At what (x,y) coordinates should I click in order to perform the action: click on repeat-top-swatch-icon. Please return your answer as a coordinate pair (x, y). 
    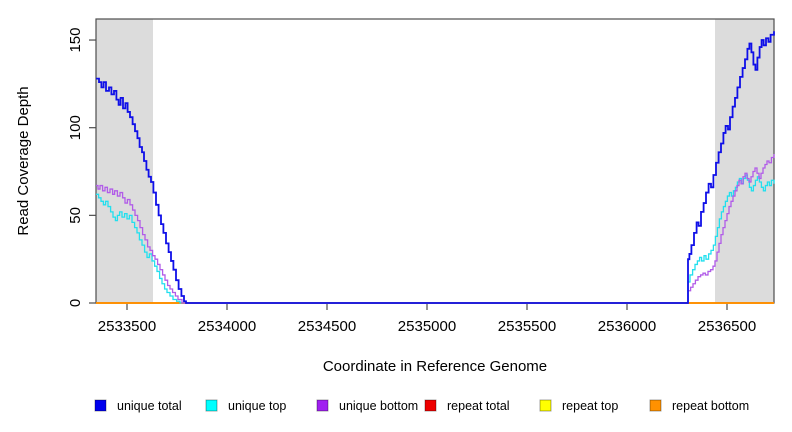
    Looking at the image, I should click on (545, 405).